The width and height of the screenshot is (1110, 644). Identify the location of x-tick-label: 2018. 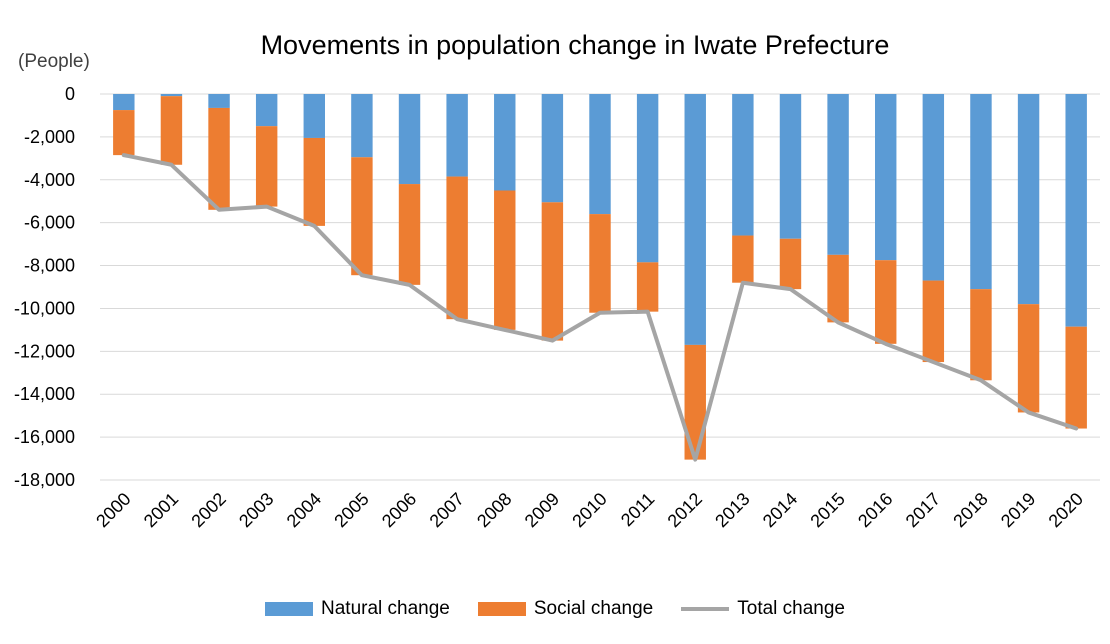
(970, 510).